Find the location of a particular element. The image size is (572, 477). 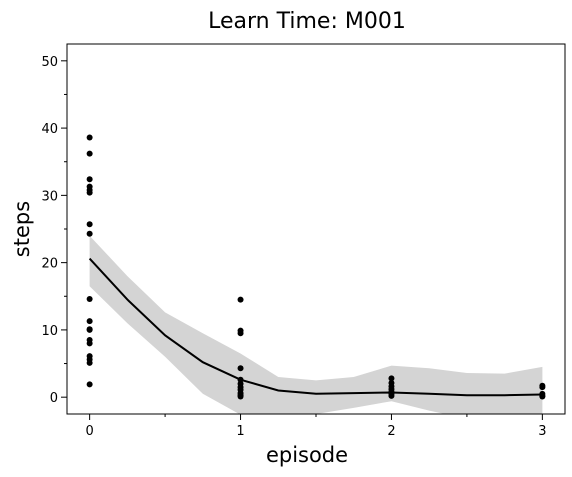

y-axis-ticks: 0 10 20 30 40 50 is located at coordinates (54, 230).